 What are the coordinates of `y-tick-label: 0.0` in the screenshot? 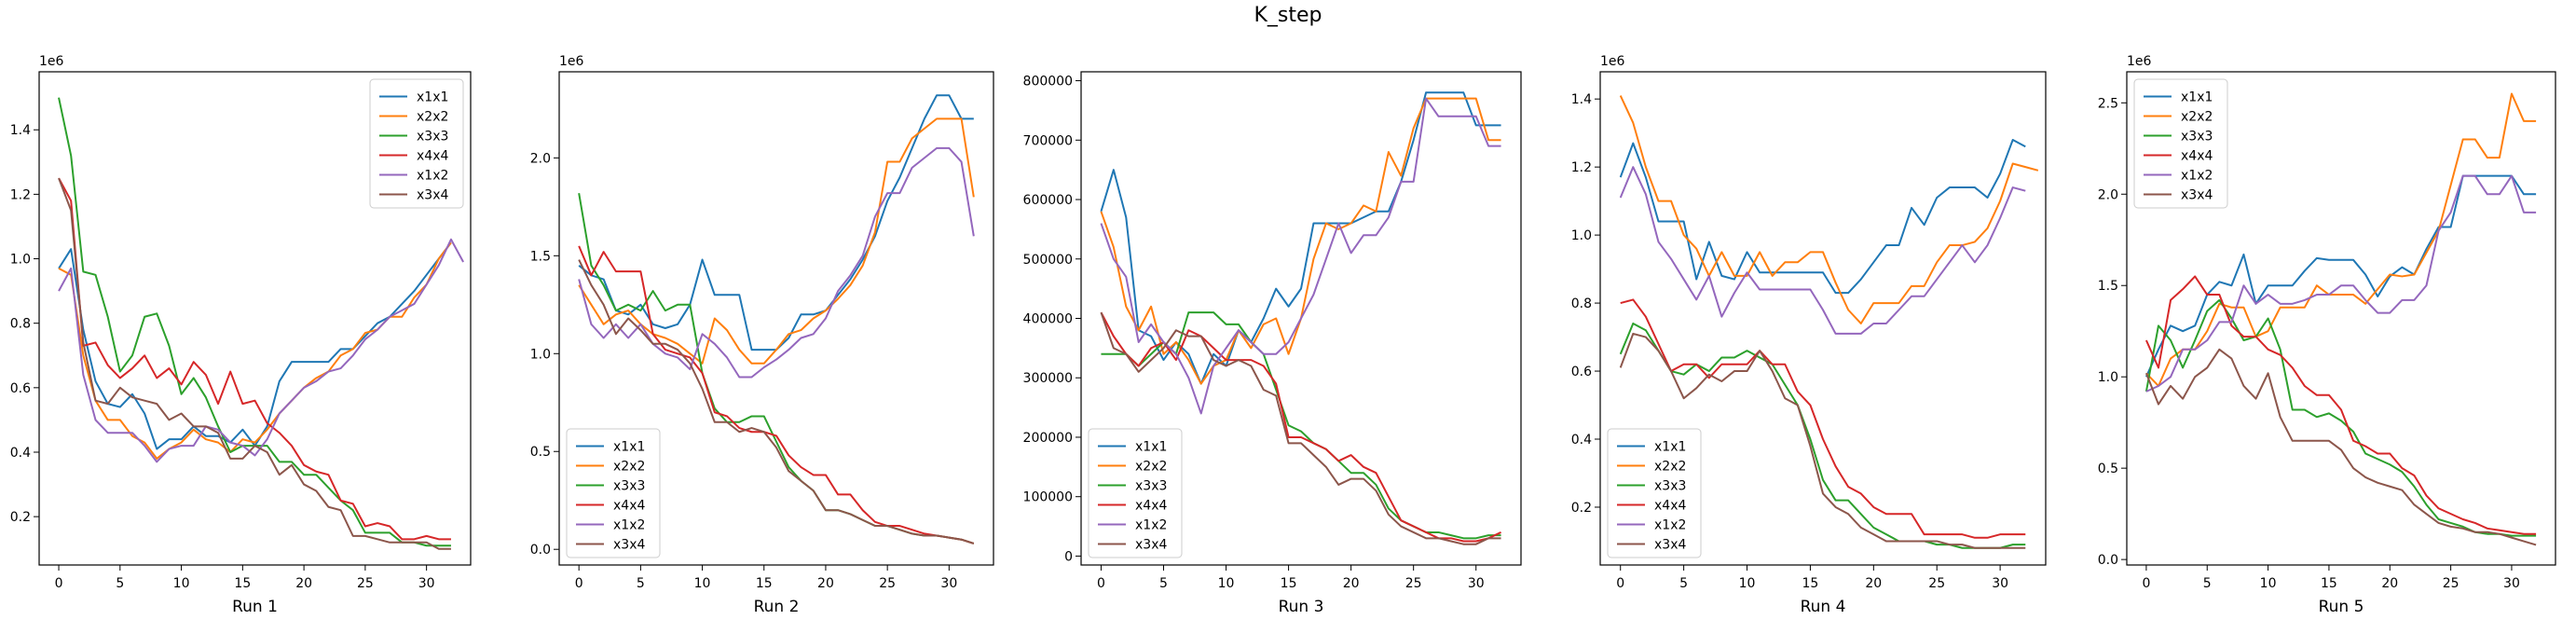 It's located at (2108, 560).